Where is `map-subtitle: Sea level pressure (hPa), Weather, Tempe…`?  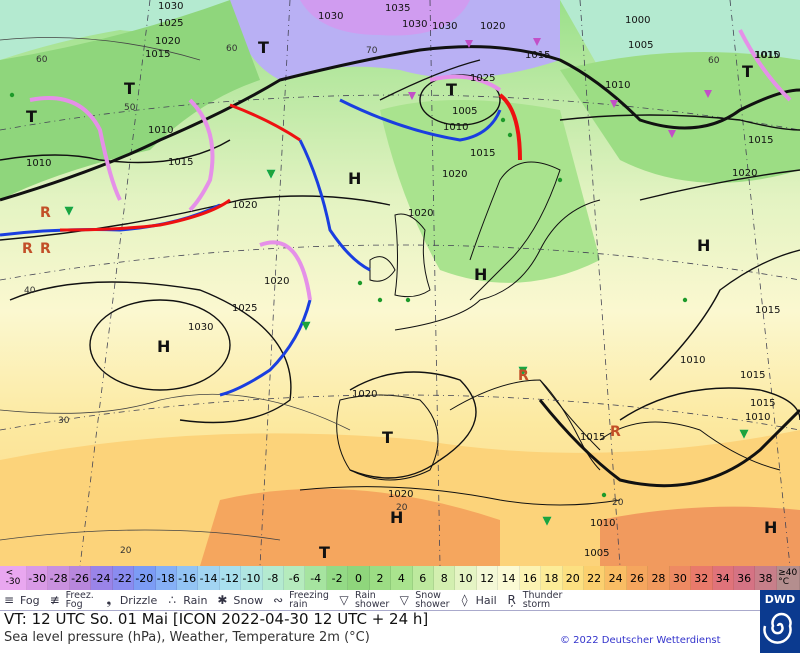 map-subtitle: Sea level pressure (hPa), Weather, Tempe… is located at coordinates (187, 637).